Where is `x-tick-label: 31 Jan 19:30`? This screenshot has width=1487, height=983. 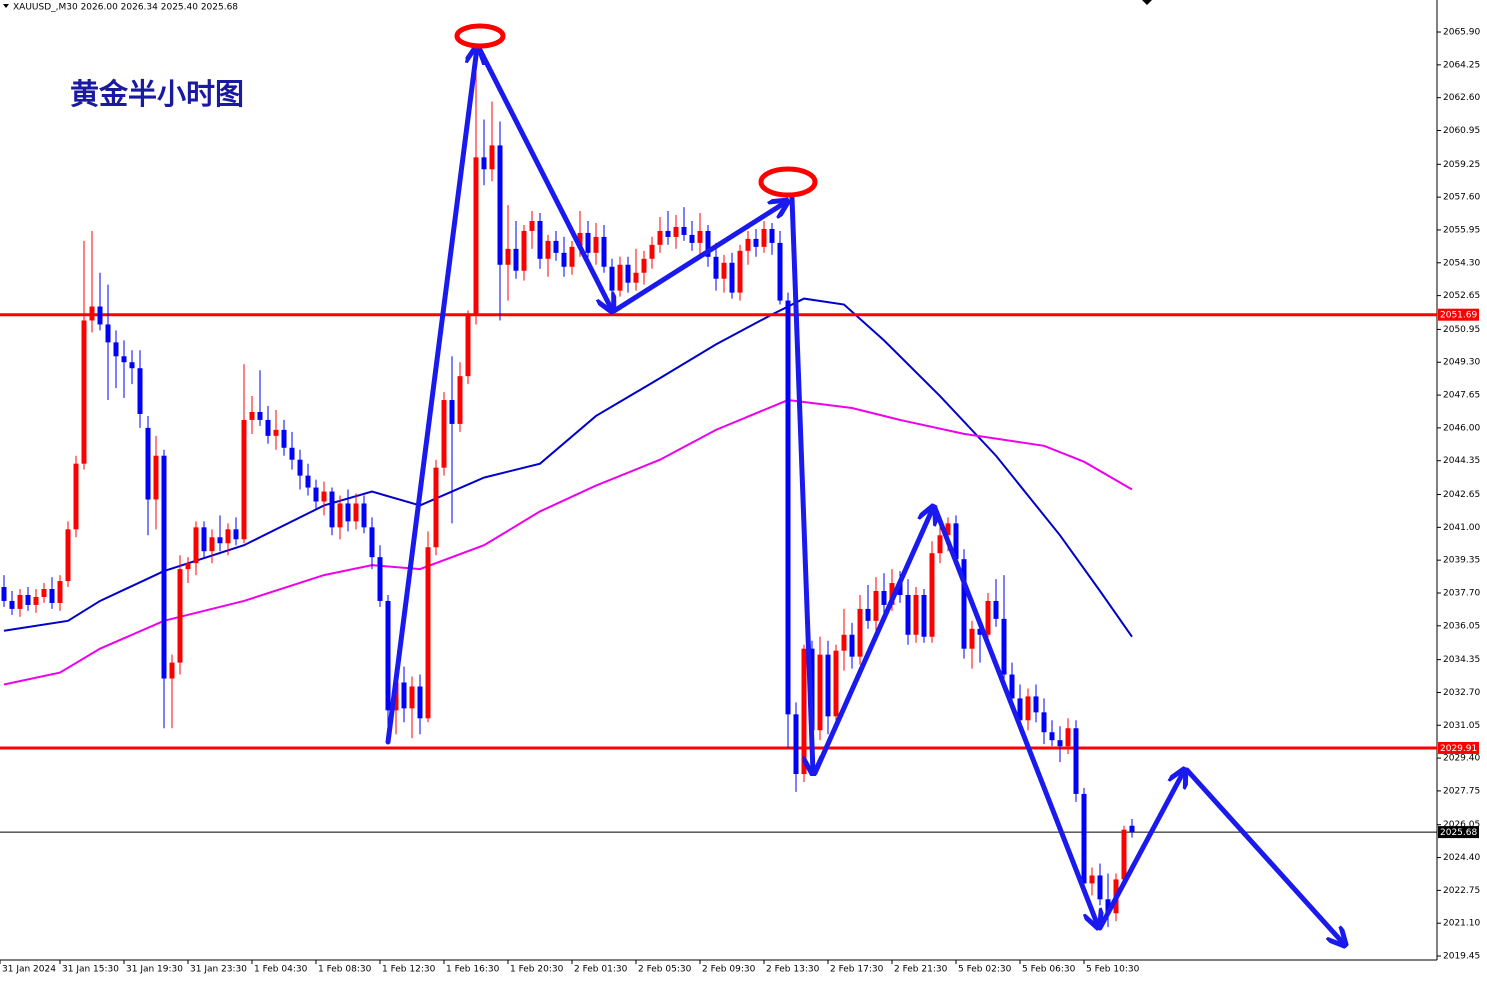 x-tick-label: 31 Jan 19:30 is located at coordinates (154, 970).